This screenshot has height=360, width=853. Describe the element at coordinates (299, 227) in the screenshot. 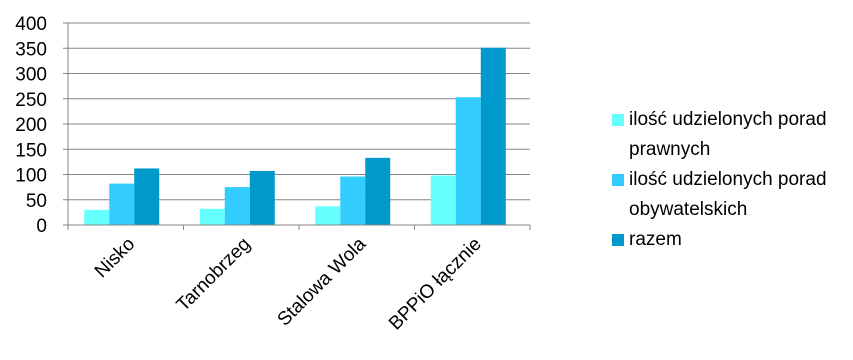

I see `x-axis-ticks` at that location.